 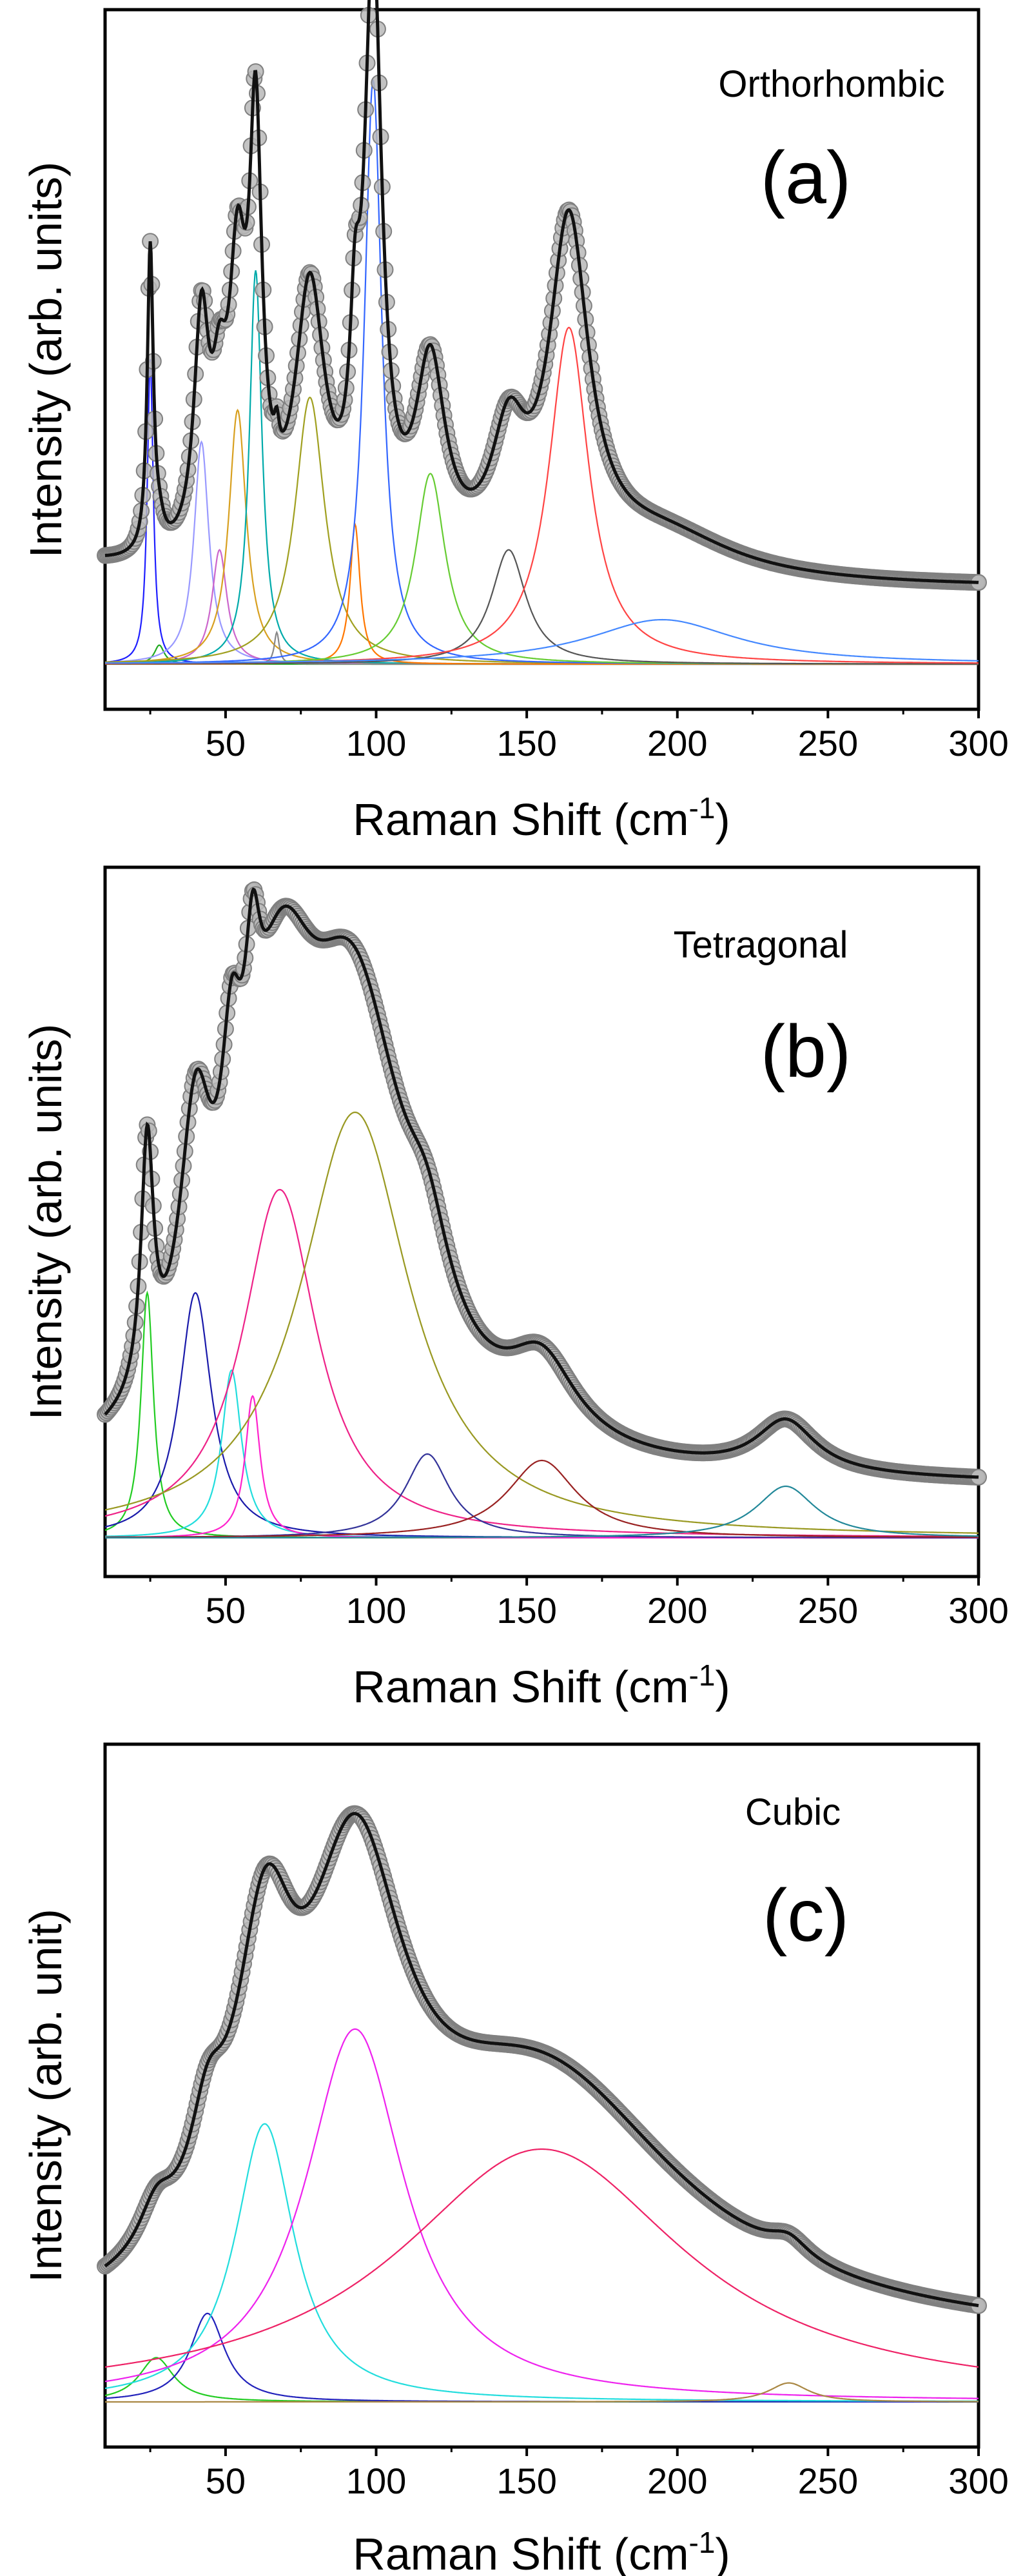 I want to click on panel-c-x-tick-label: 250, so click(x=828, y=2481).